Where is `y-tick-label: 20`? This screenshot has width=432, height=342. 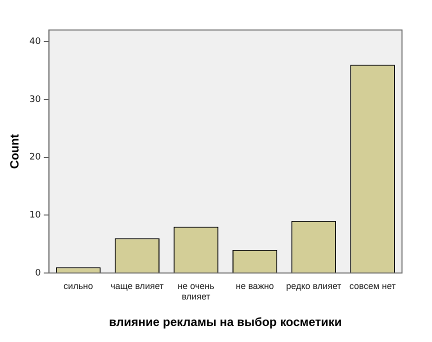
y-tick-label: 20 is located at coordinates (35, 157).